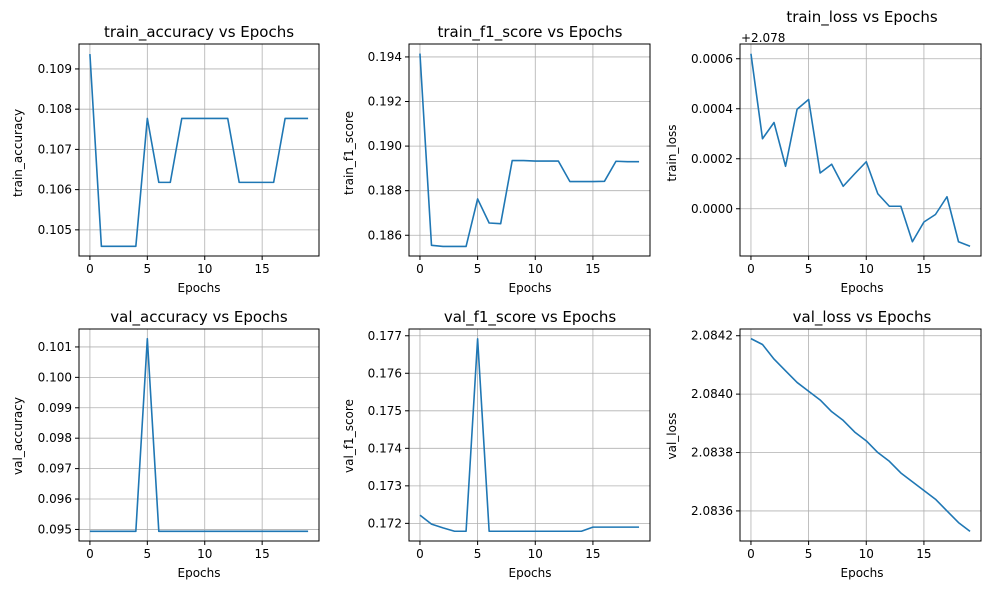  Describe the element at coordinates (55, 529) in the screenshot. I see `y-tick-label: 0.095` at that location.